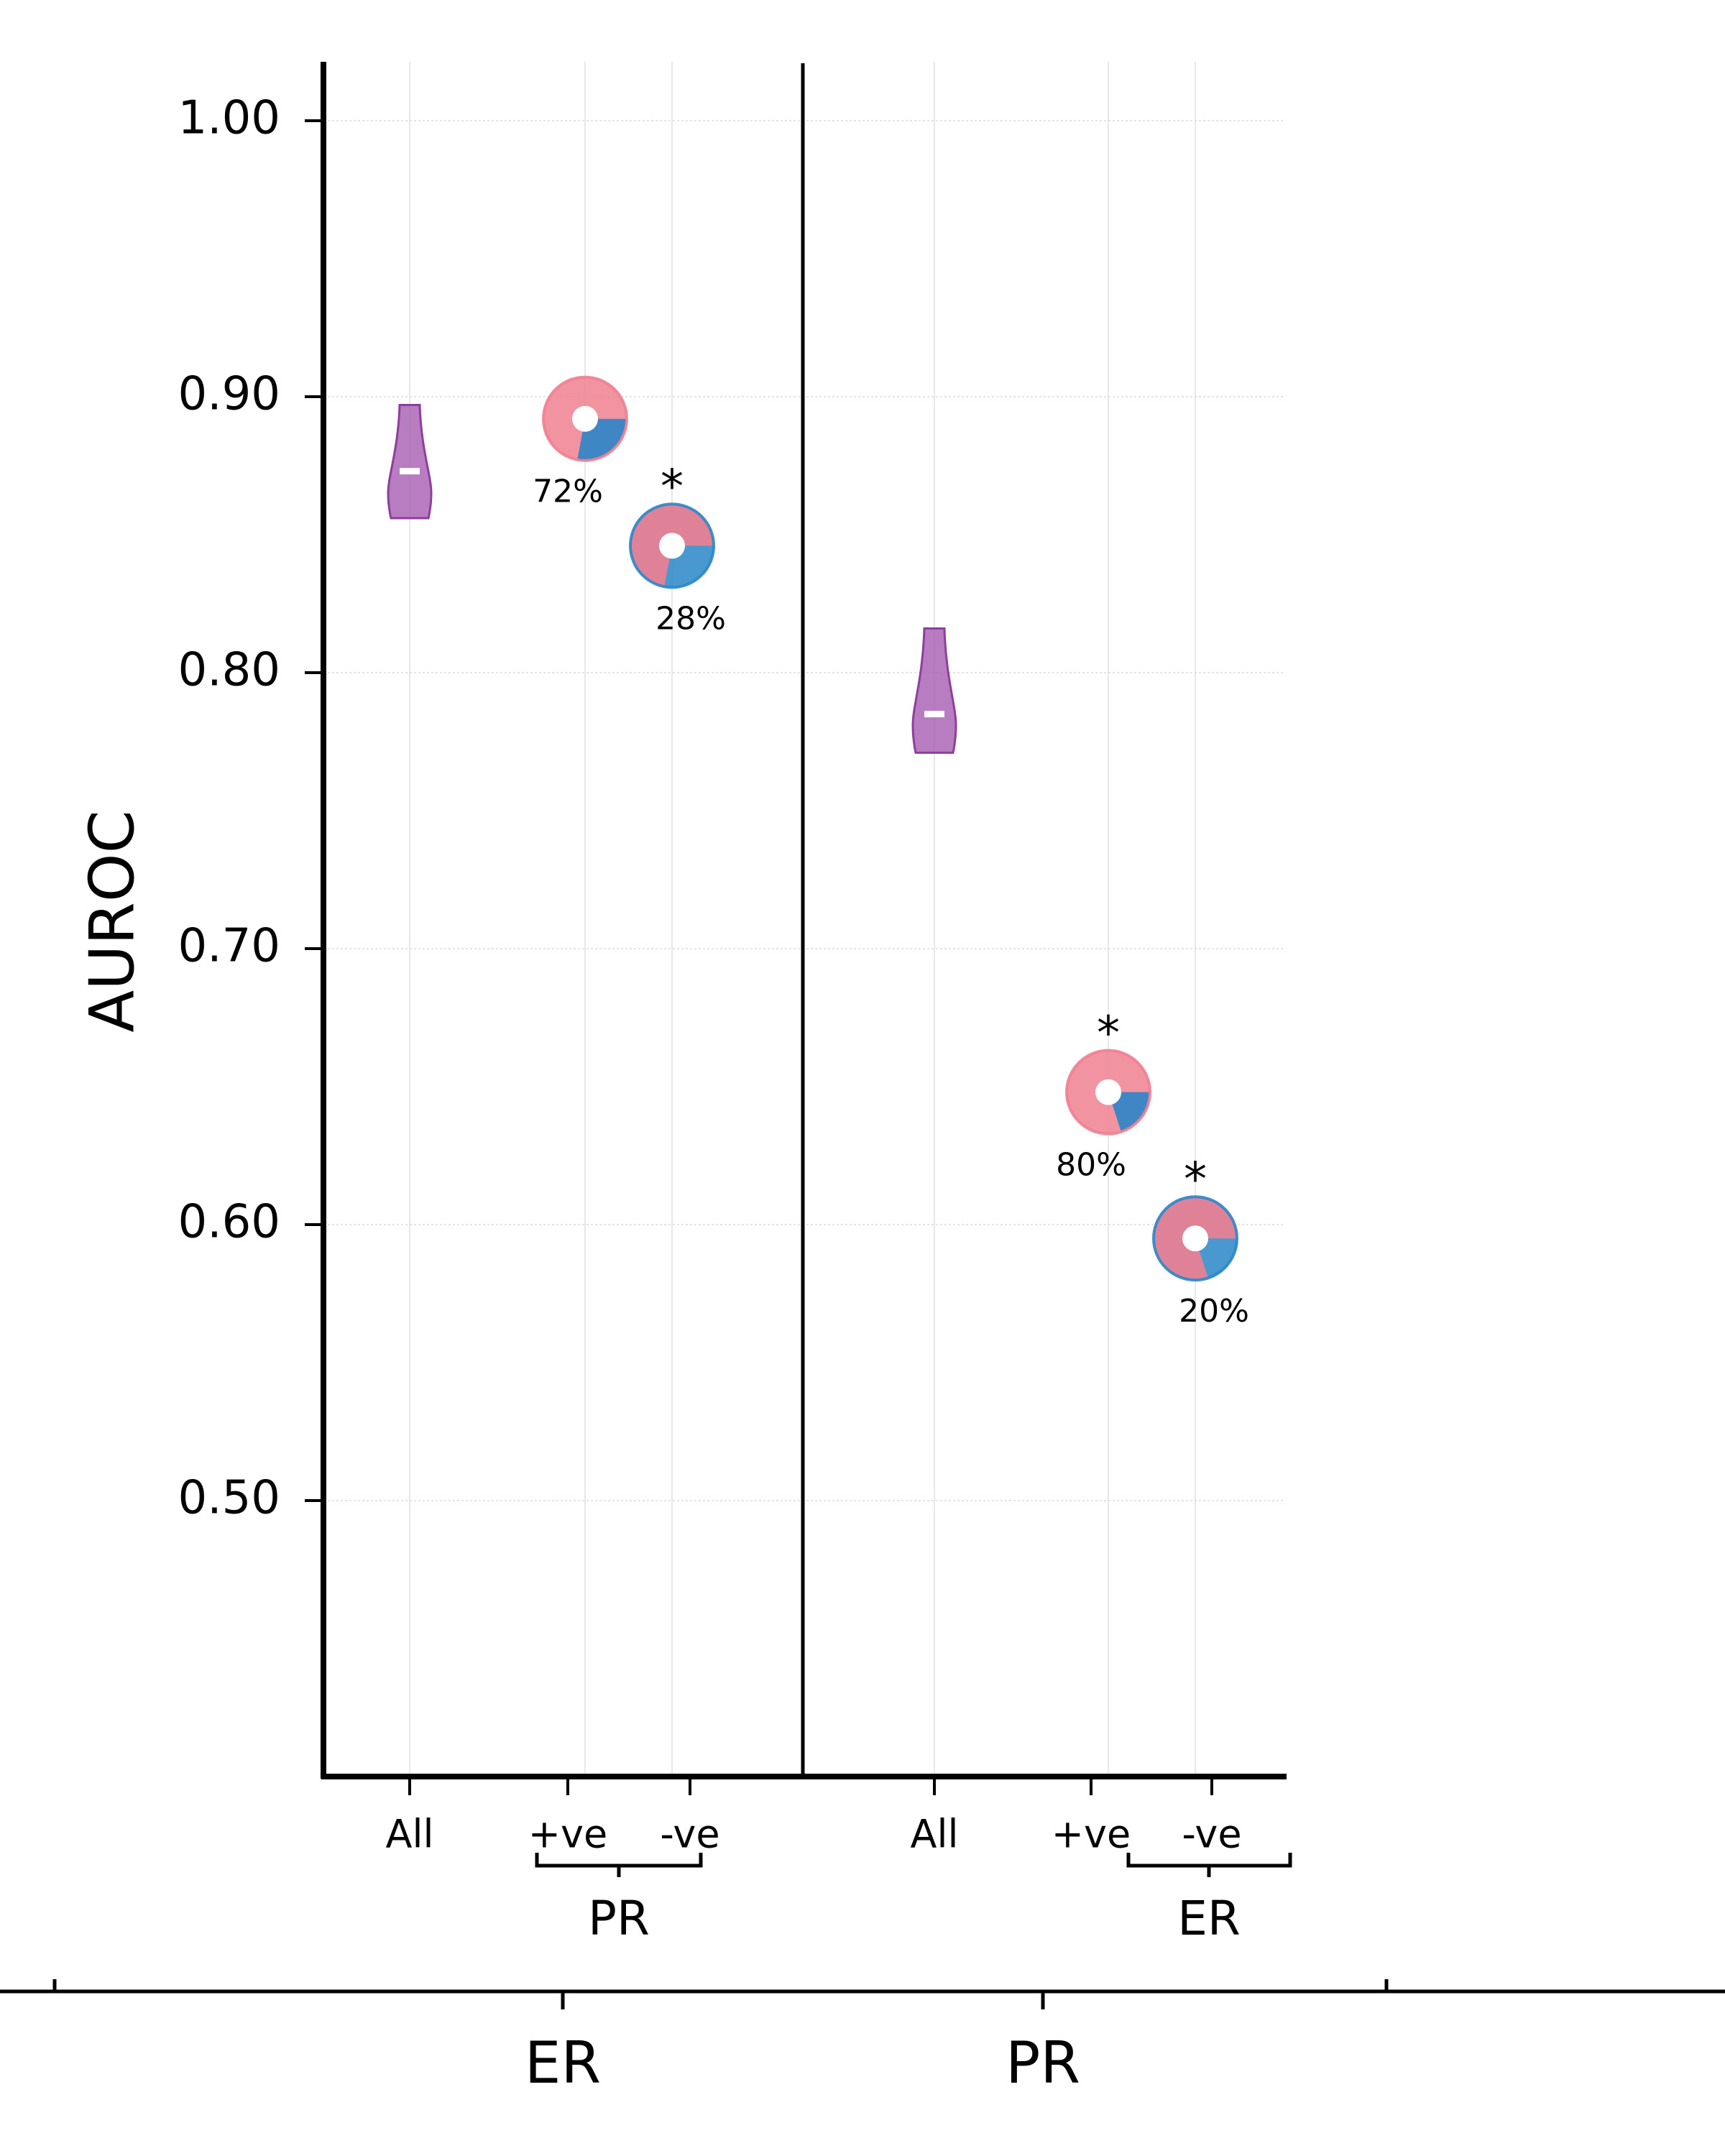 The image size is (1725, 2156). I want to click on share-label: 28%, so click(691, 618).